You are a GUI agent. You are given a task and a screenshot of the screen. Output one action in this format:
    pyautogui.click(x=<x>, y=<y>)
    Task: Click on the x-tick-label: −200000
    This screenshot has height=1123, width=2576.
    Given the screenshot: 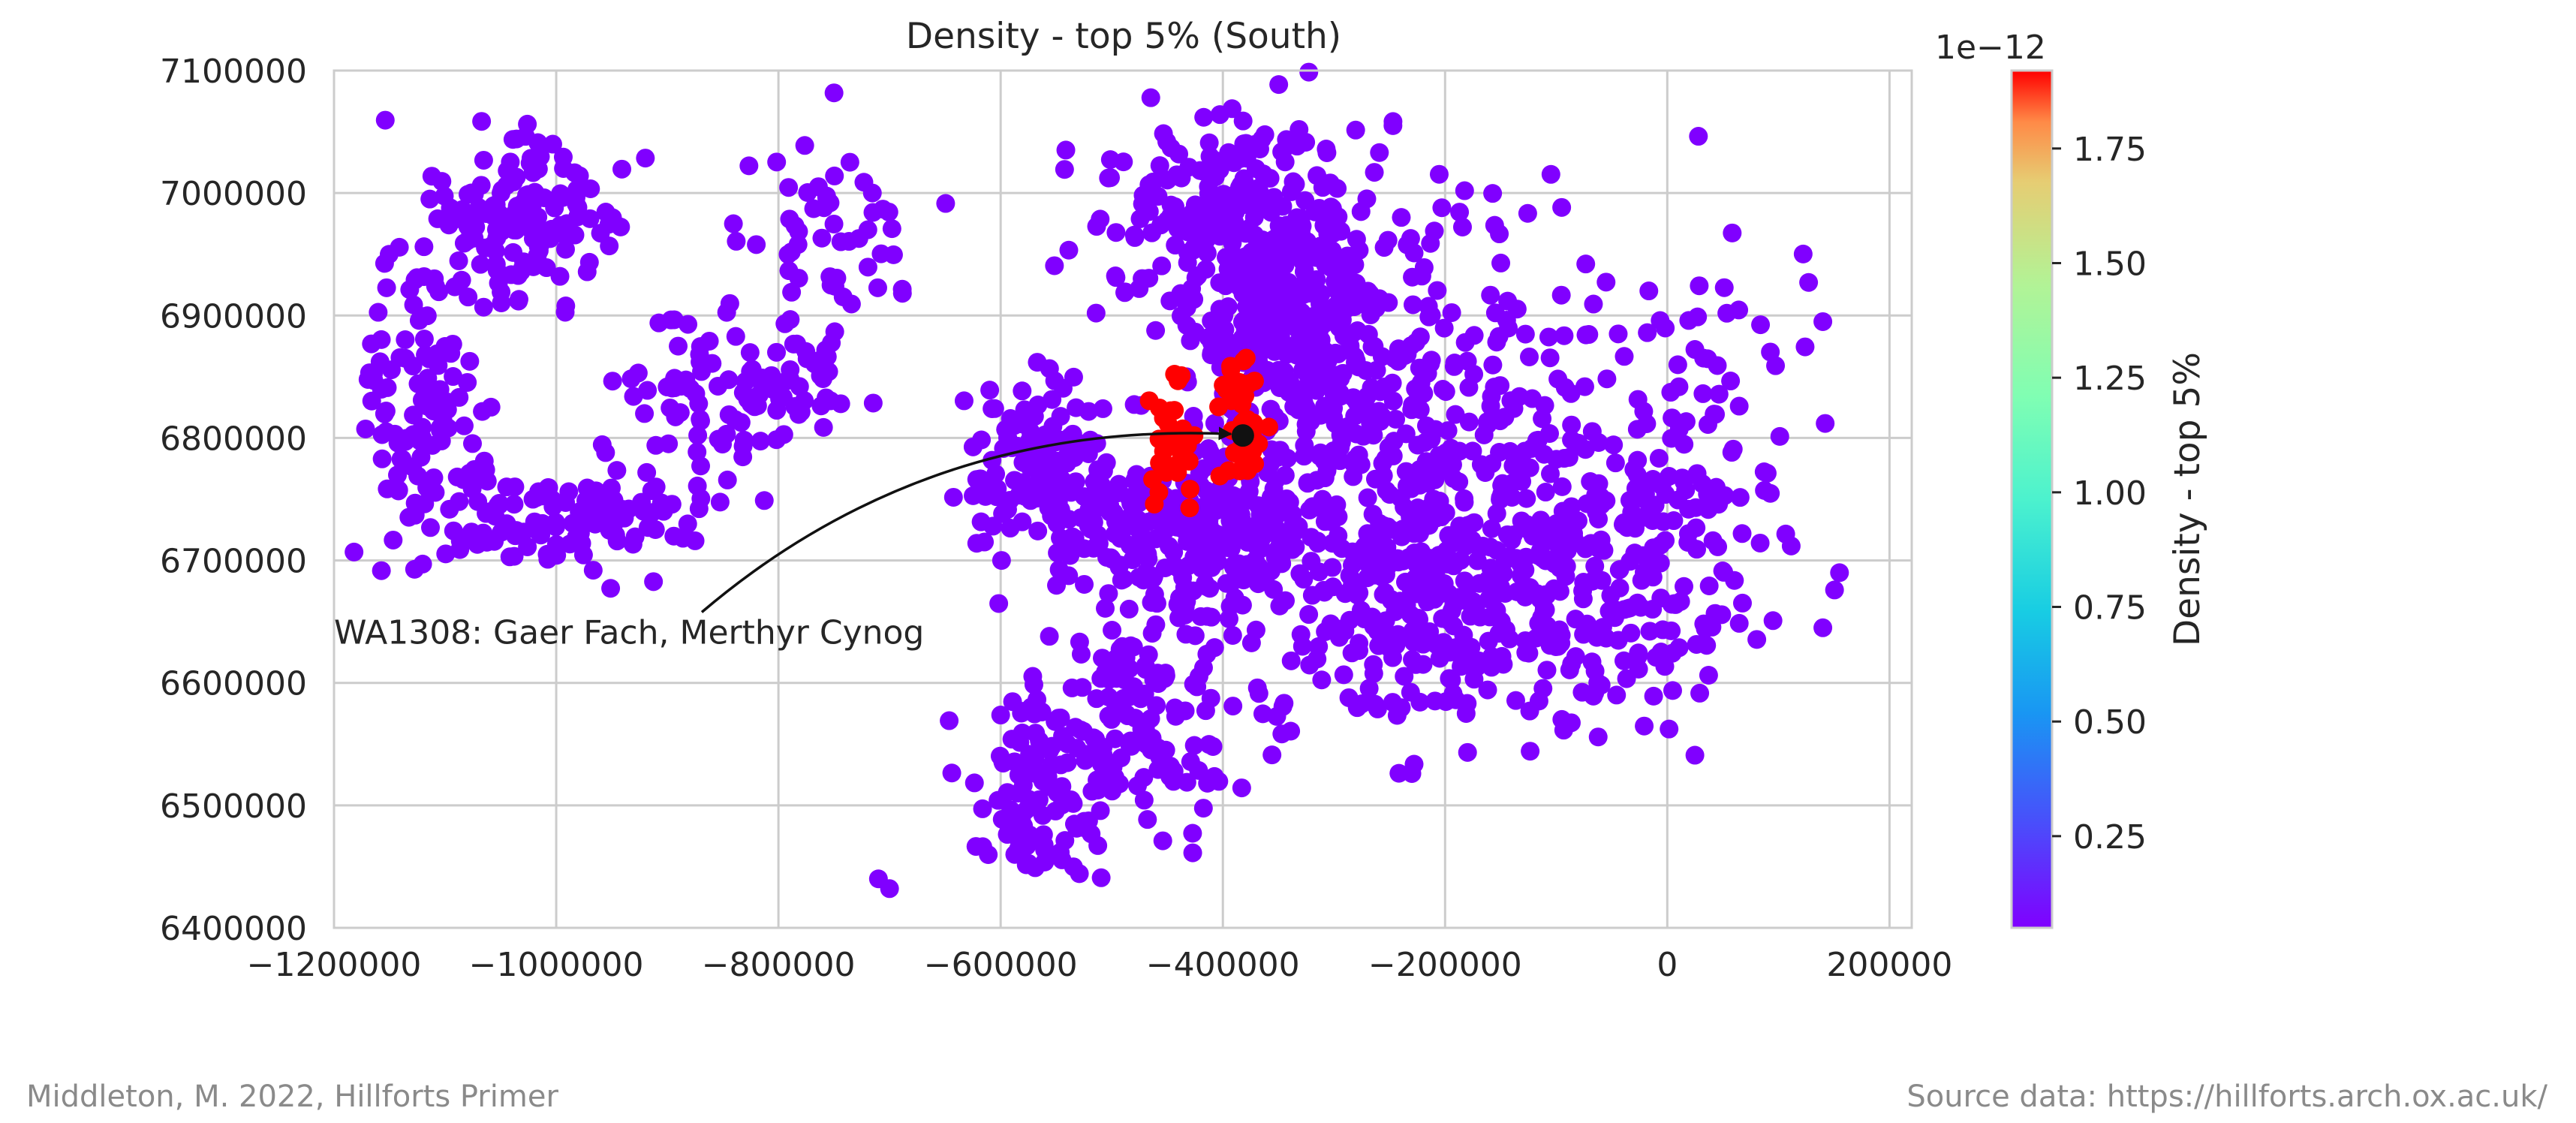 What is the action you would take?
    pyautogui.click(x=1445, y=965)
    